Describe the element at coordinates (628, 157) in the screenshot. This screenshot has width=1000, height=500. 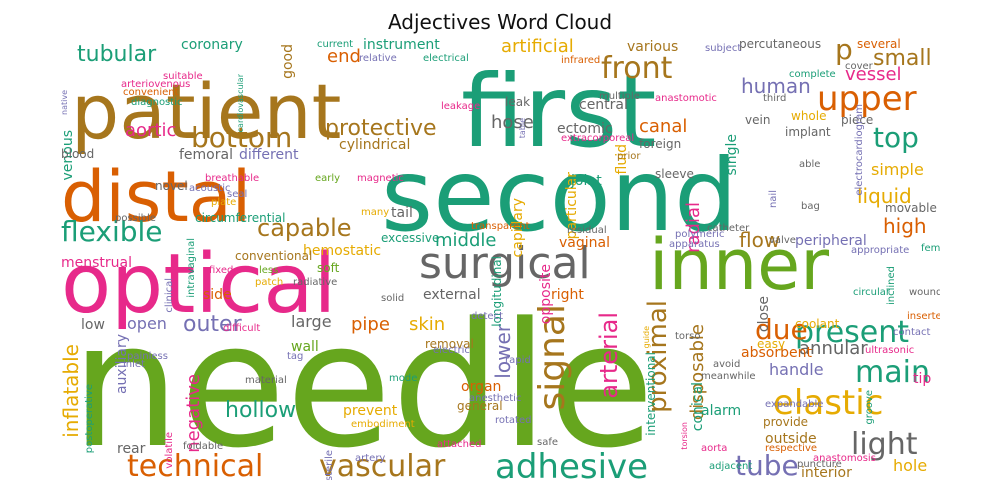
I see `word-prior: prior` at that location.